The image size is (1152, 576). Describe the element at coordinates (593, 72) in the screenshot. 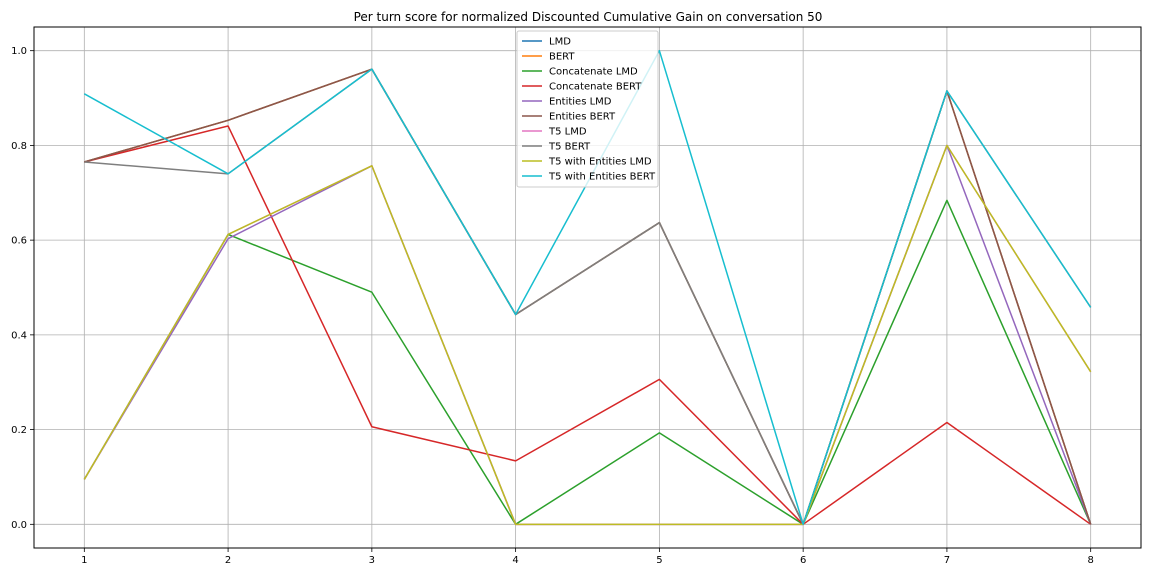

I see `legend-label: Concatenate LMD` at that location.